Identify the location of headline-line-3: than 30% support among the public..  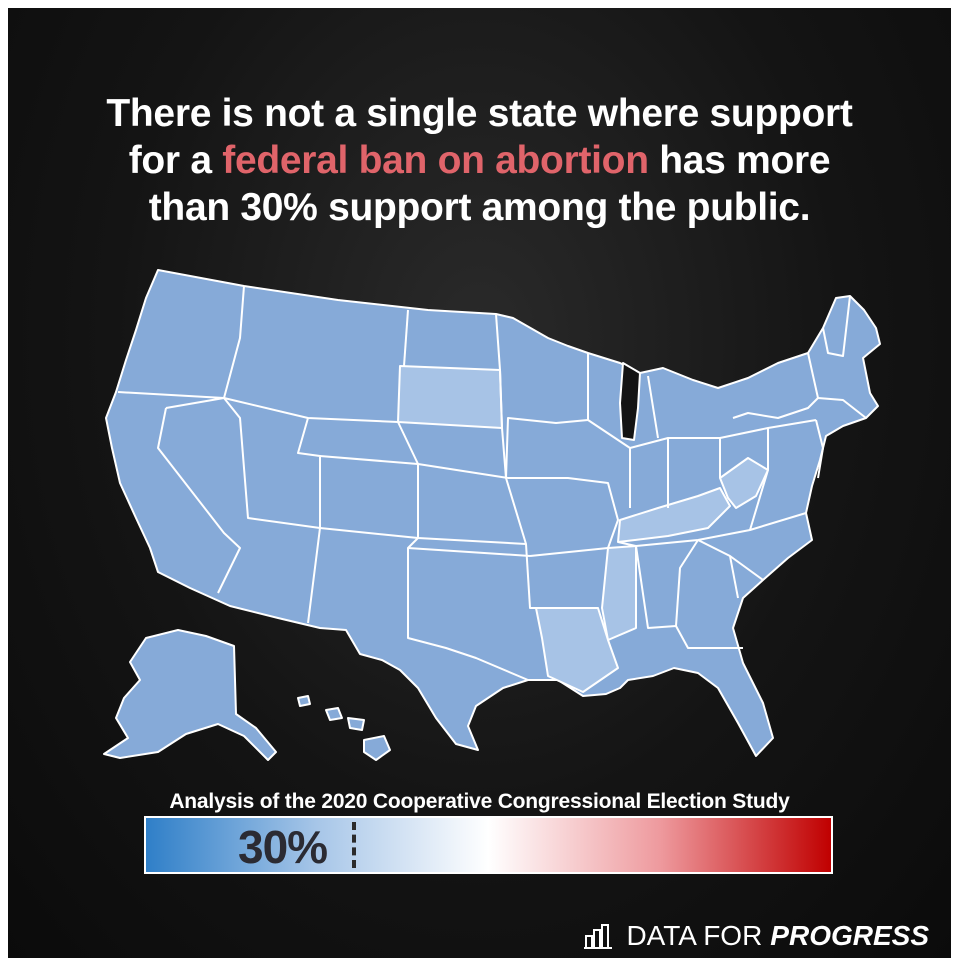
(479, 207).